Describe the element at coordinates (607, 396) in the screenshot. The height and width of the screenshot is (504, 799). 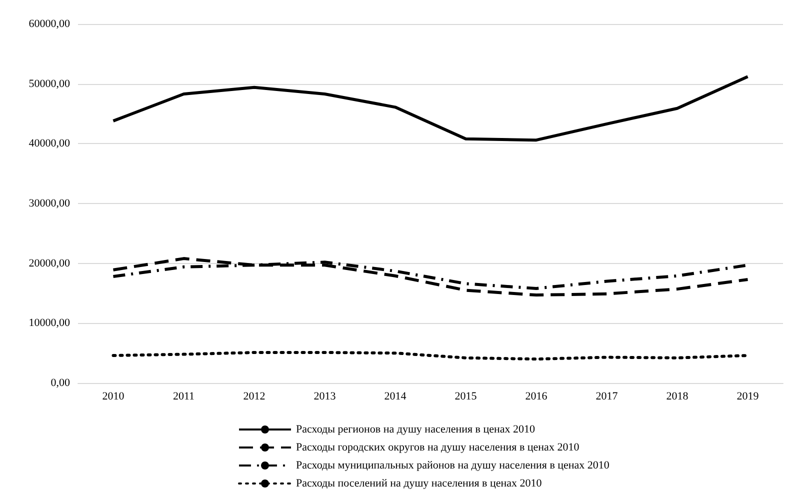
I see `x-tick-label: 2017` at that location.